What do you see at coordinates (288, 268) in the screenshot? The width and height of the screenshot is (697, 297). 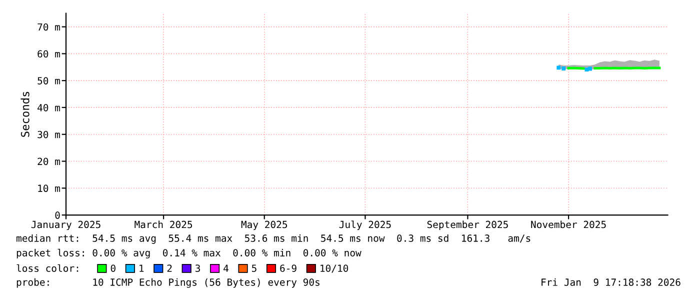 I see `legend-label: 6-9` at bounding box center [288, 268].